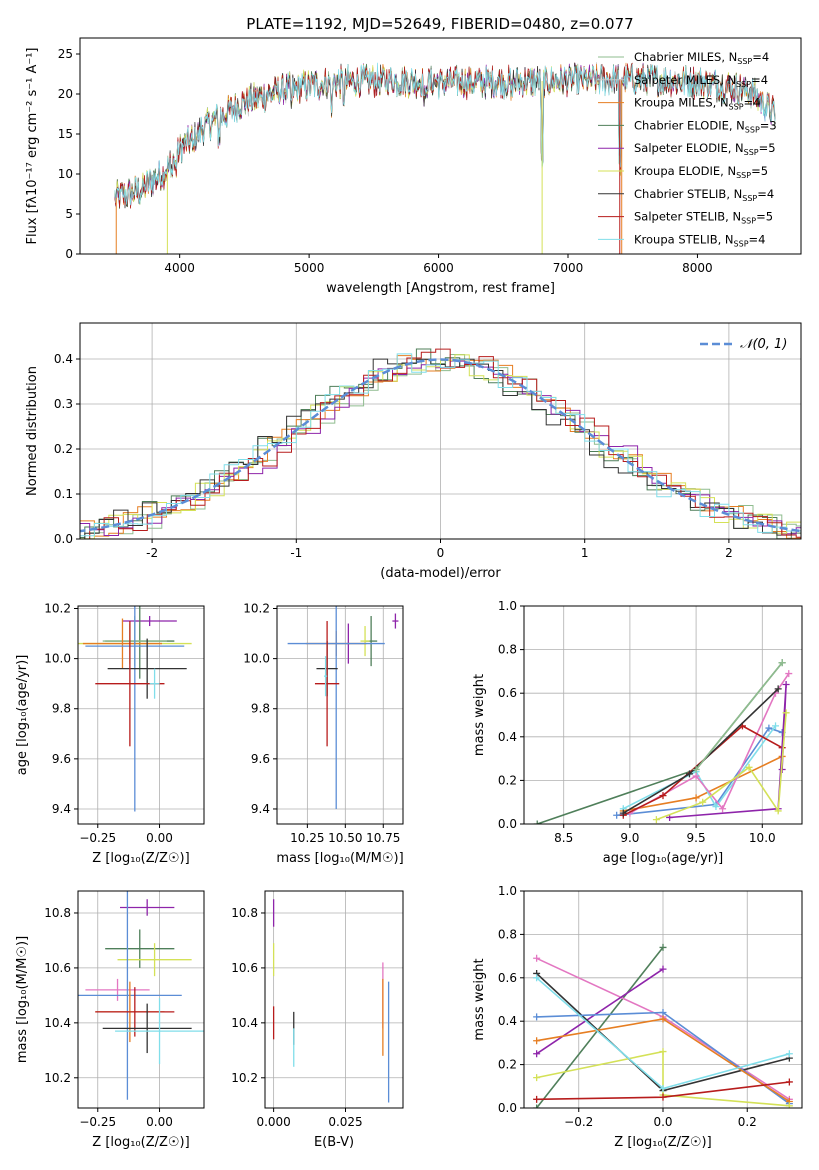  I want to click on x-tick-label: 10.0, so click(762, 838).